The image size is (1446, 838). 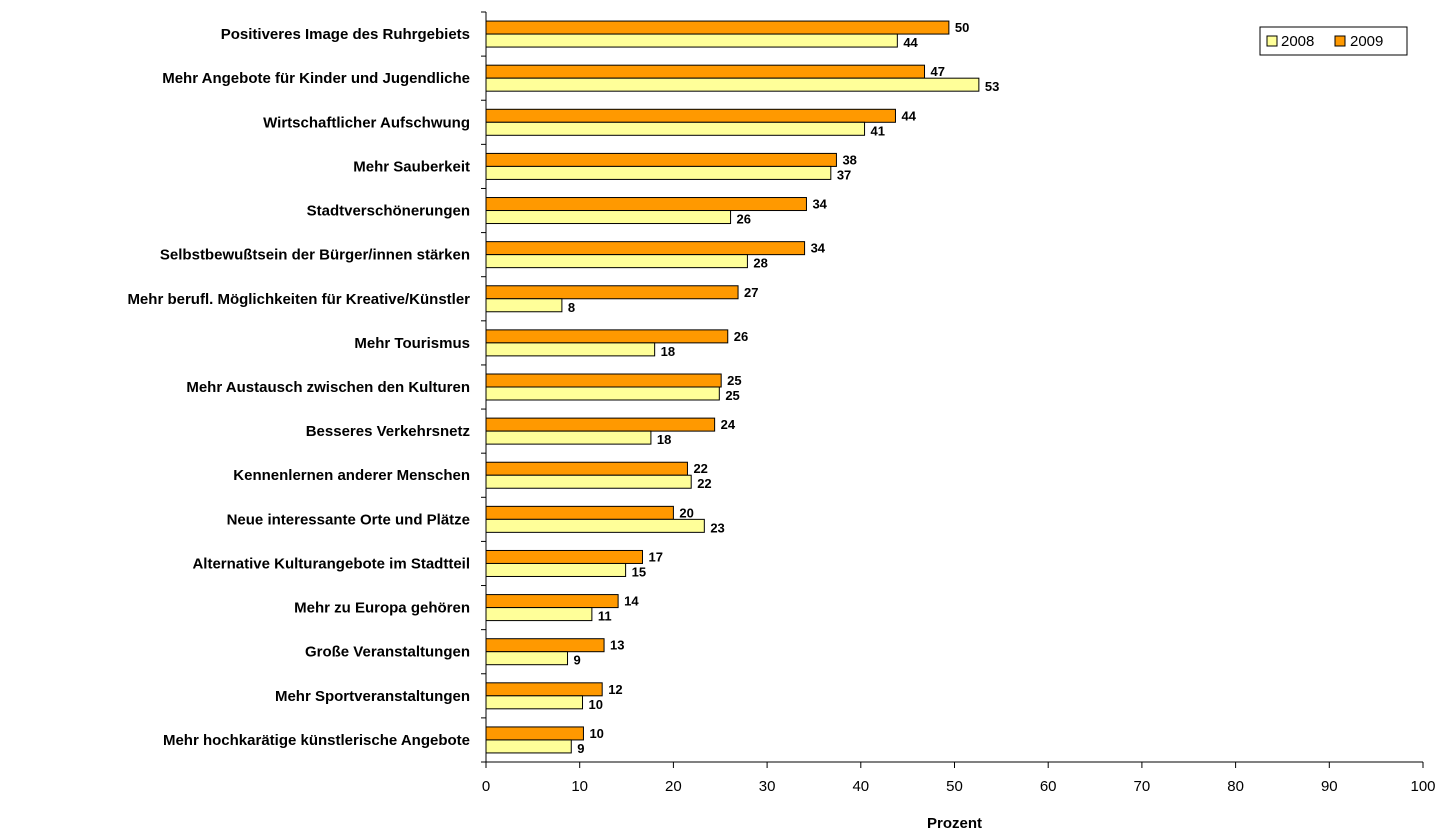 I want to click on data-label-2008: 26, so click(x=744, y=219).